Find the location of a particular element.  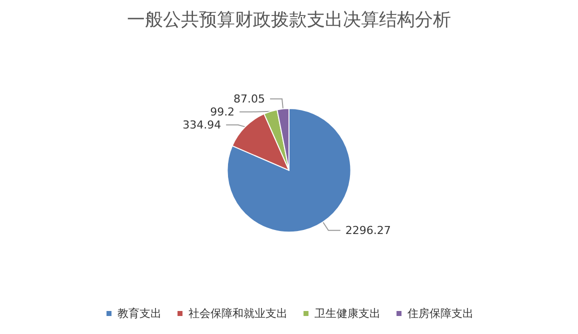

data-label: 87.05 is located at coordinates (250, 99).